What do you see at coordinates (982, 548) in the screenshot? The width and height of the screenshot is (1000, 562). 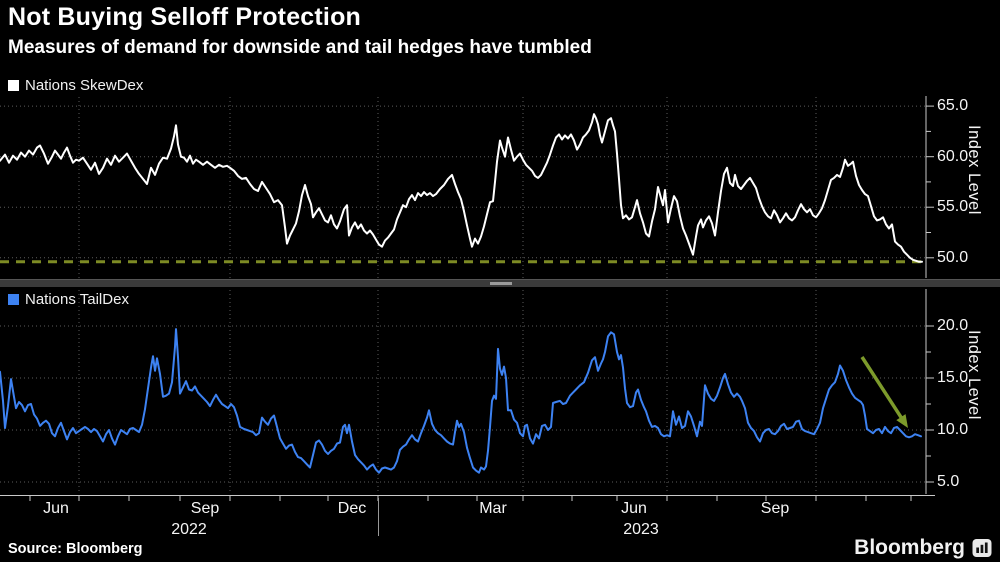 I see `bloomberg-logo-icon` at bounding box center [982, 548].